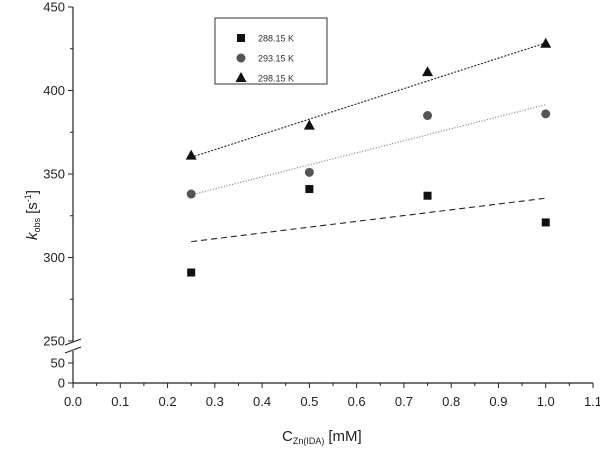 The image size is (600, 449). I want to click on legend-label-28815: 288.15 K, so click(276, 39).